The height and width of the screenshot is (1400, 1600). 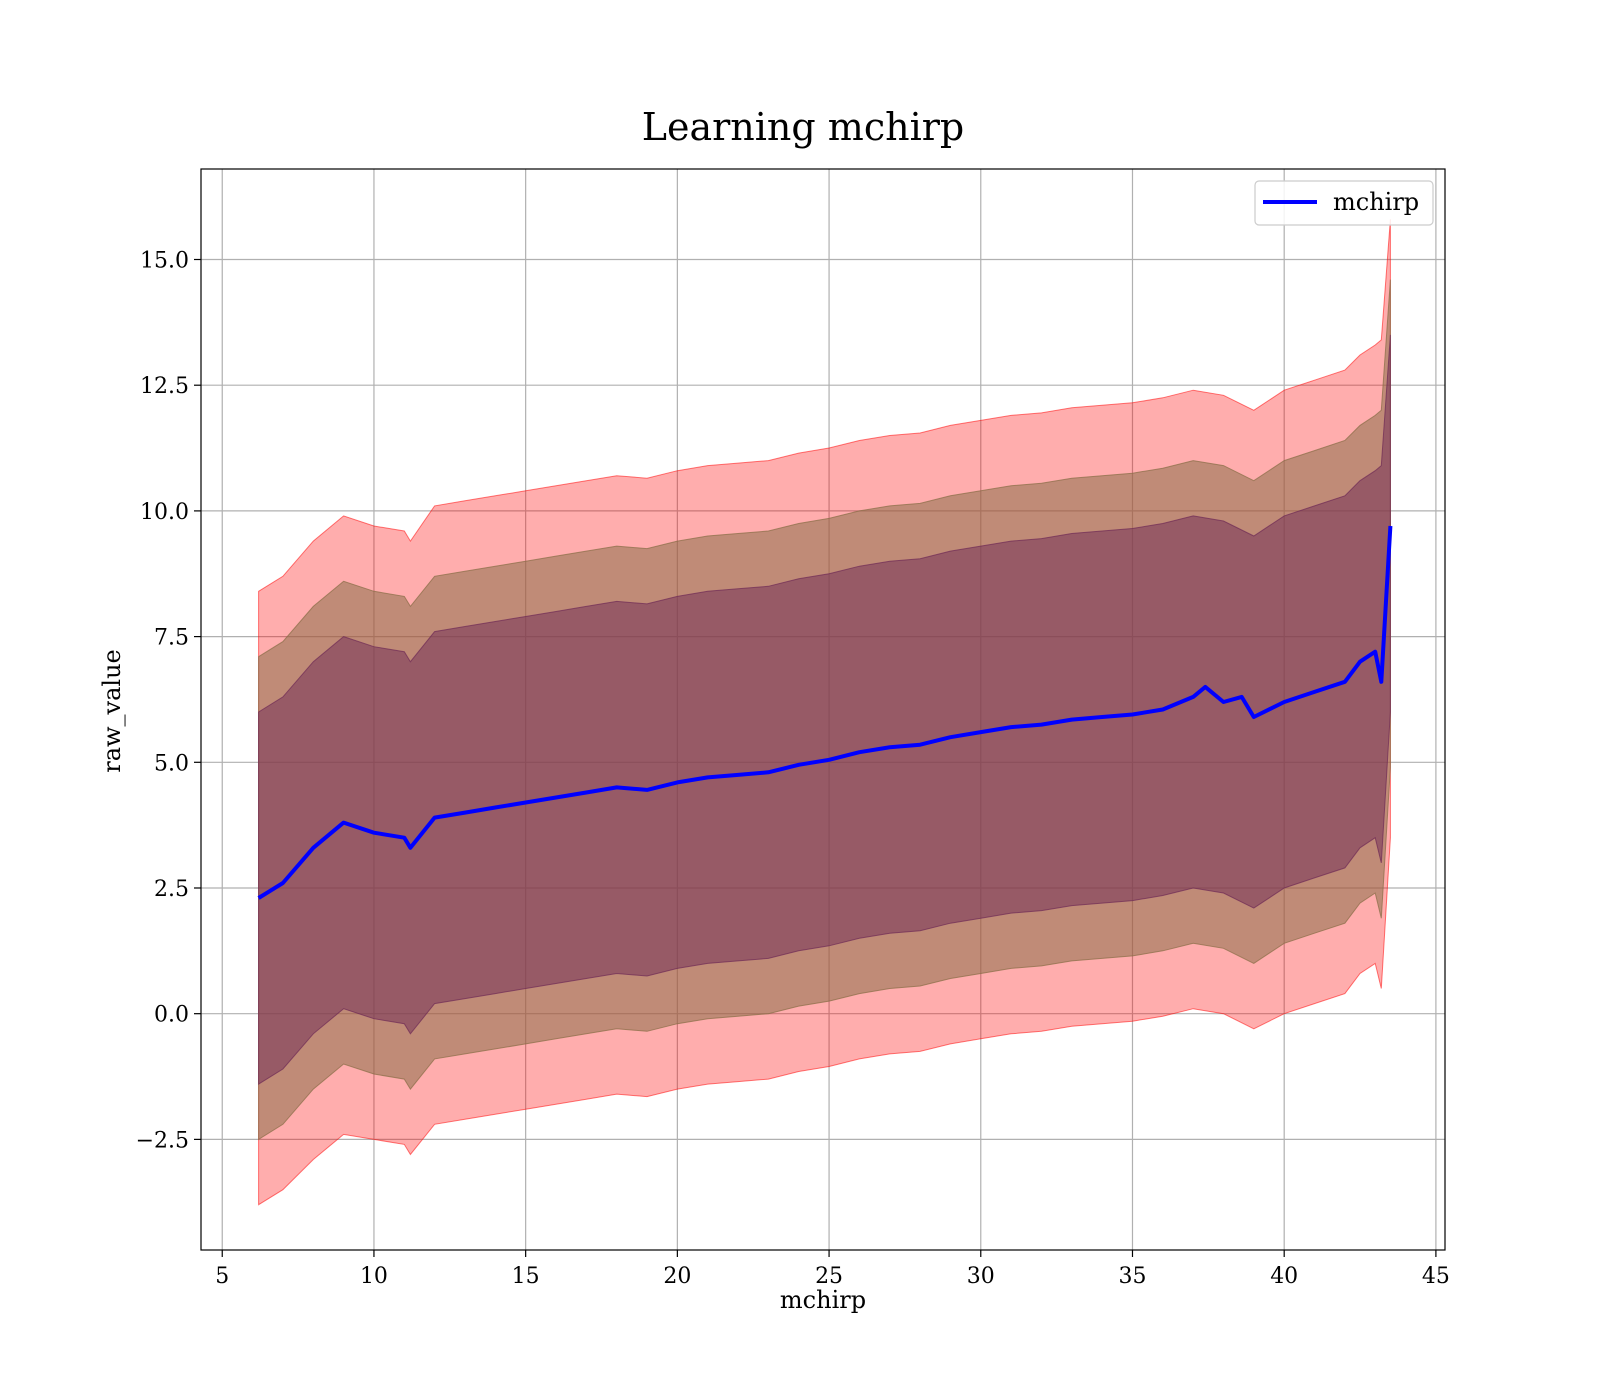 I want to click on y-tick-label: −2.5, so click(x=162, y=1140).